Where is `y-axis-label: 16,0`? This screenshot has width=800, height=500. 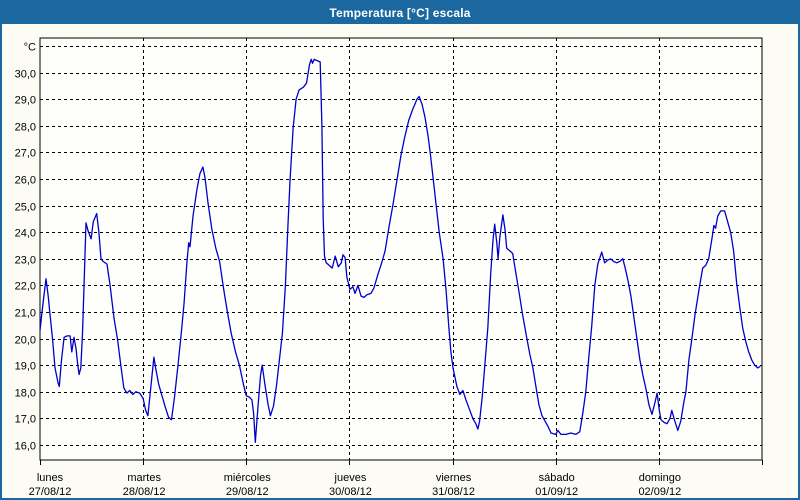 y-axis-label: 16,0 is located at coordinates (25, 447).